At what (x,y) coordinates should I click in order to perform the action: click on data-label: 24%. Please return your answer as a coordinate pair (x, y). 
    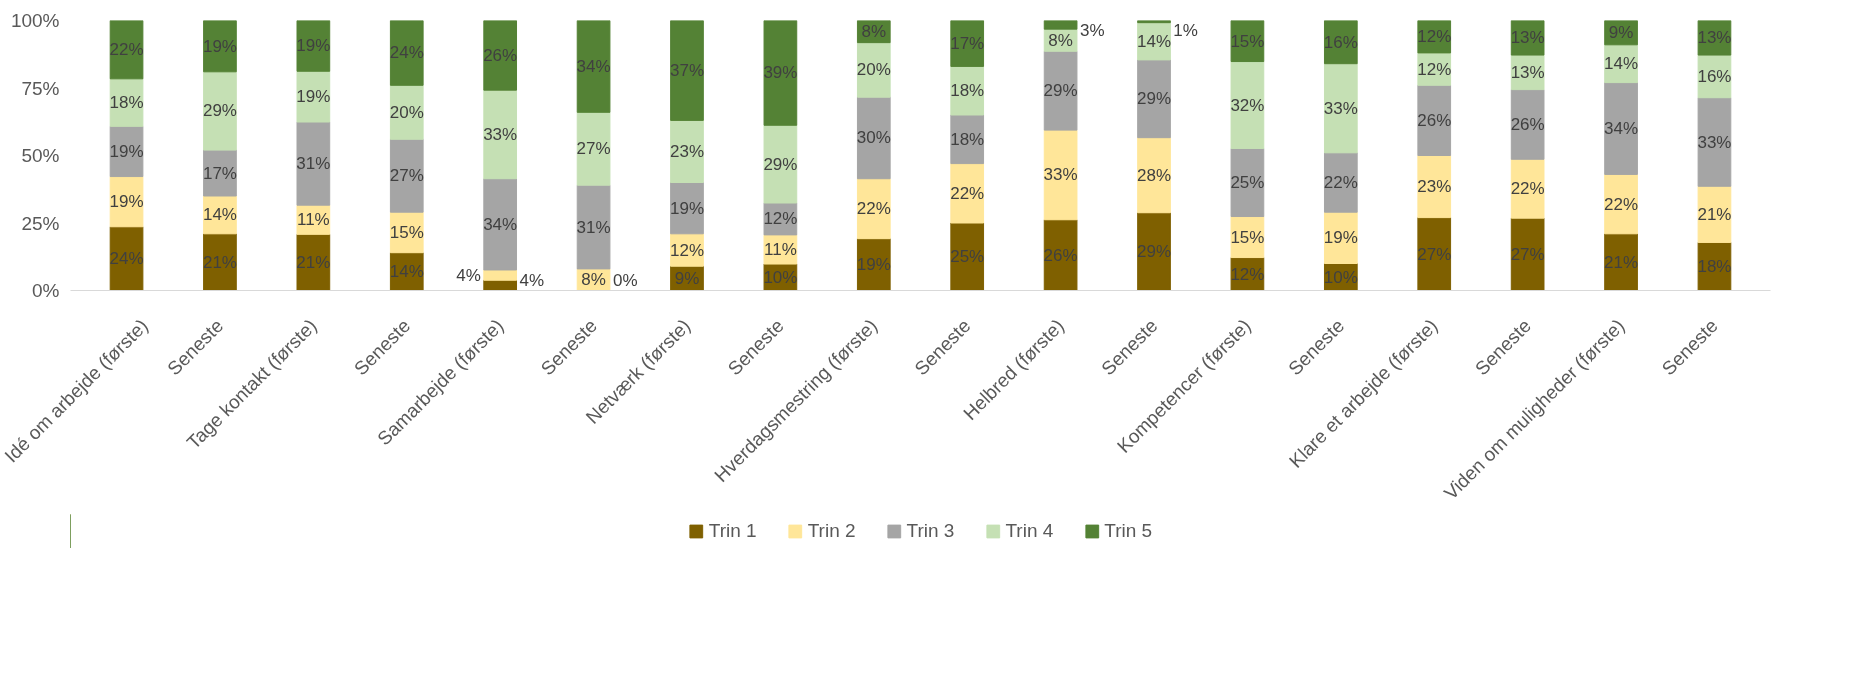
    Looking at the image, I should click on (126, 259).